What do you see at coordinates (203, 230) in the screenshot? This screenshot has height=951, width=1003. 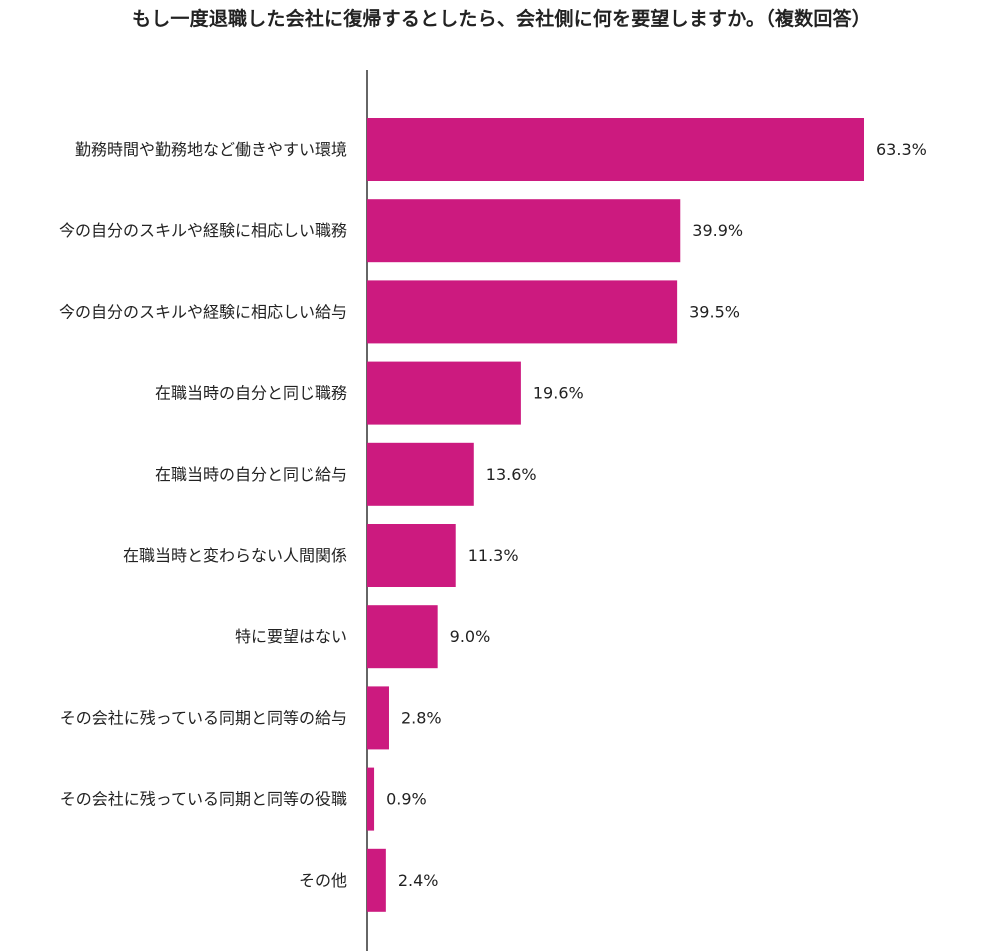 I see `category-label: 今の自分のスキルや経験に相応しい職務` at bounding box center [203, 230].